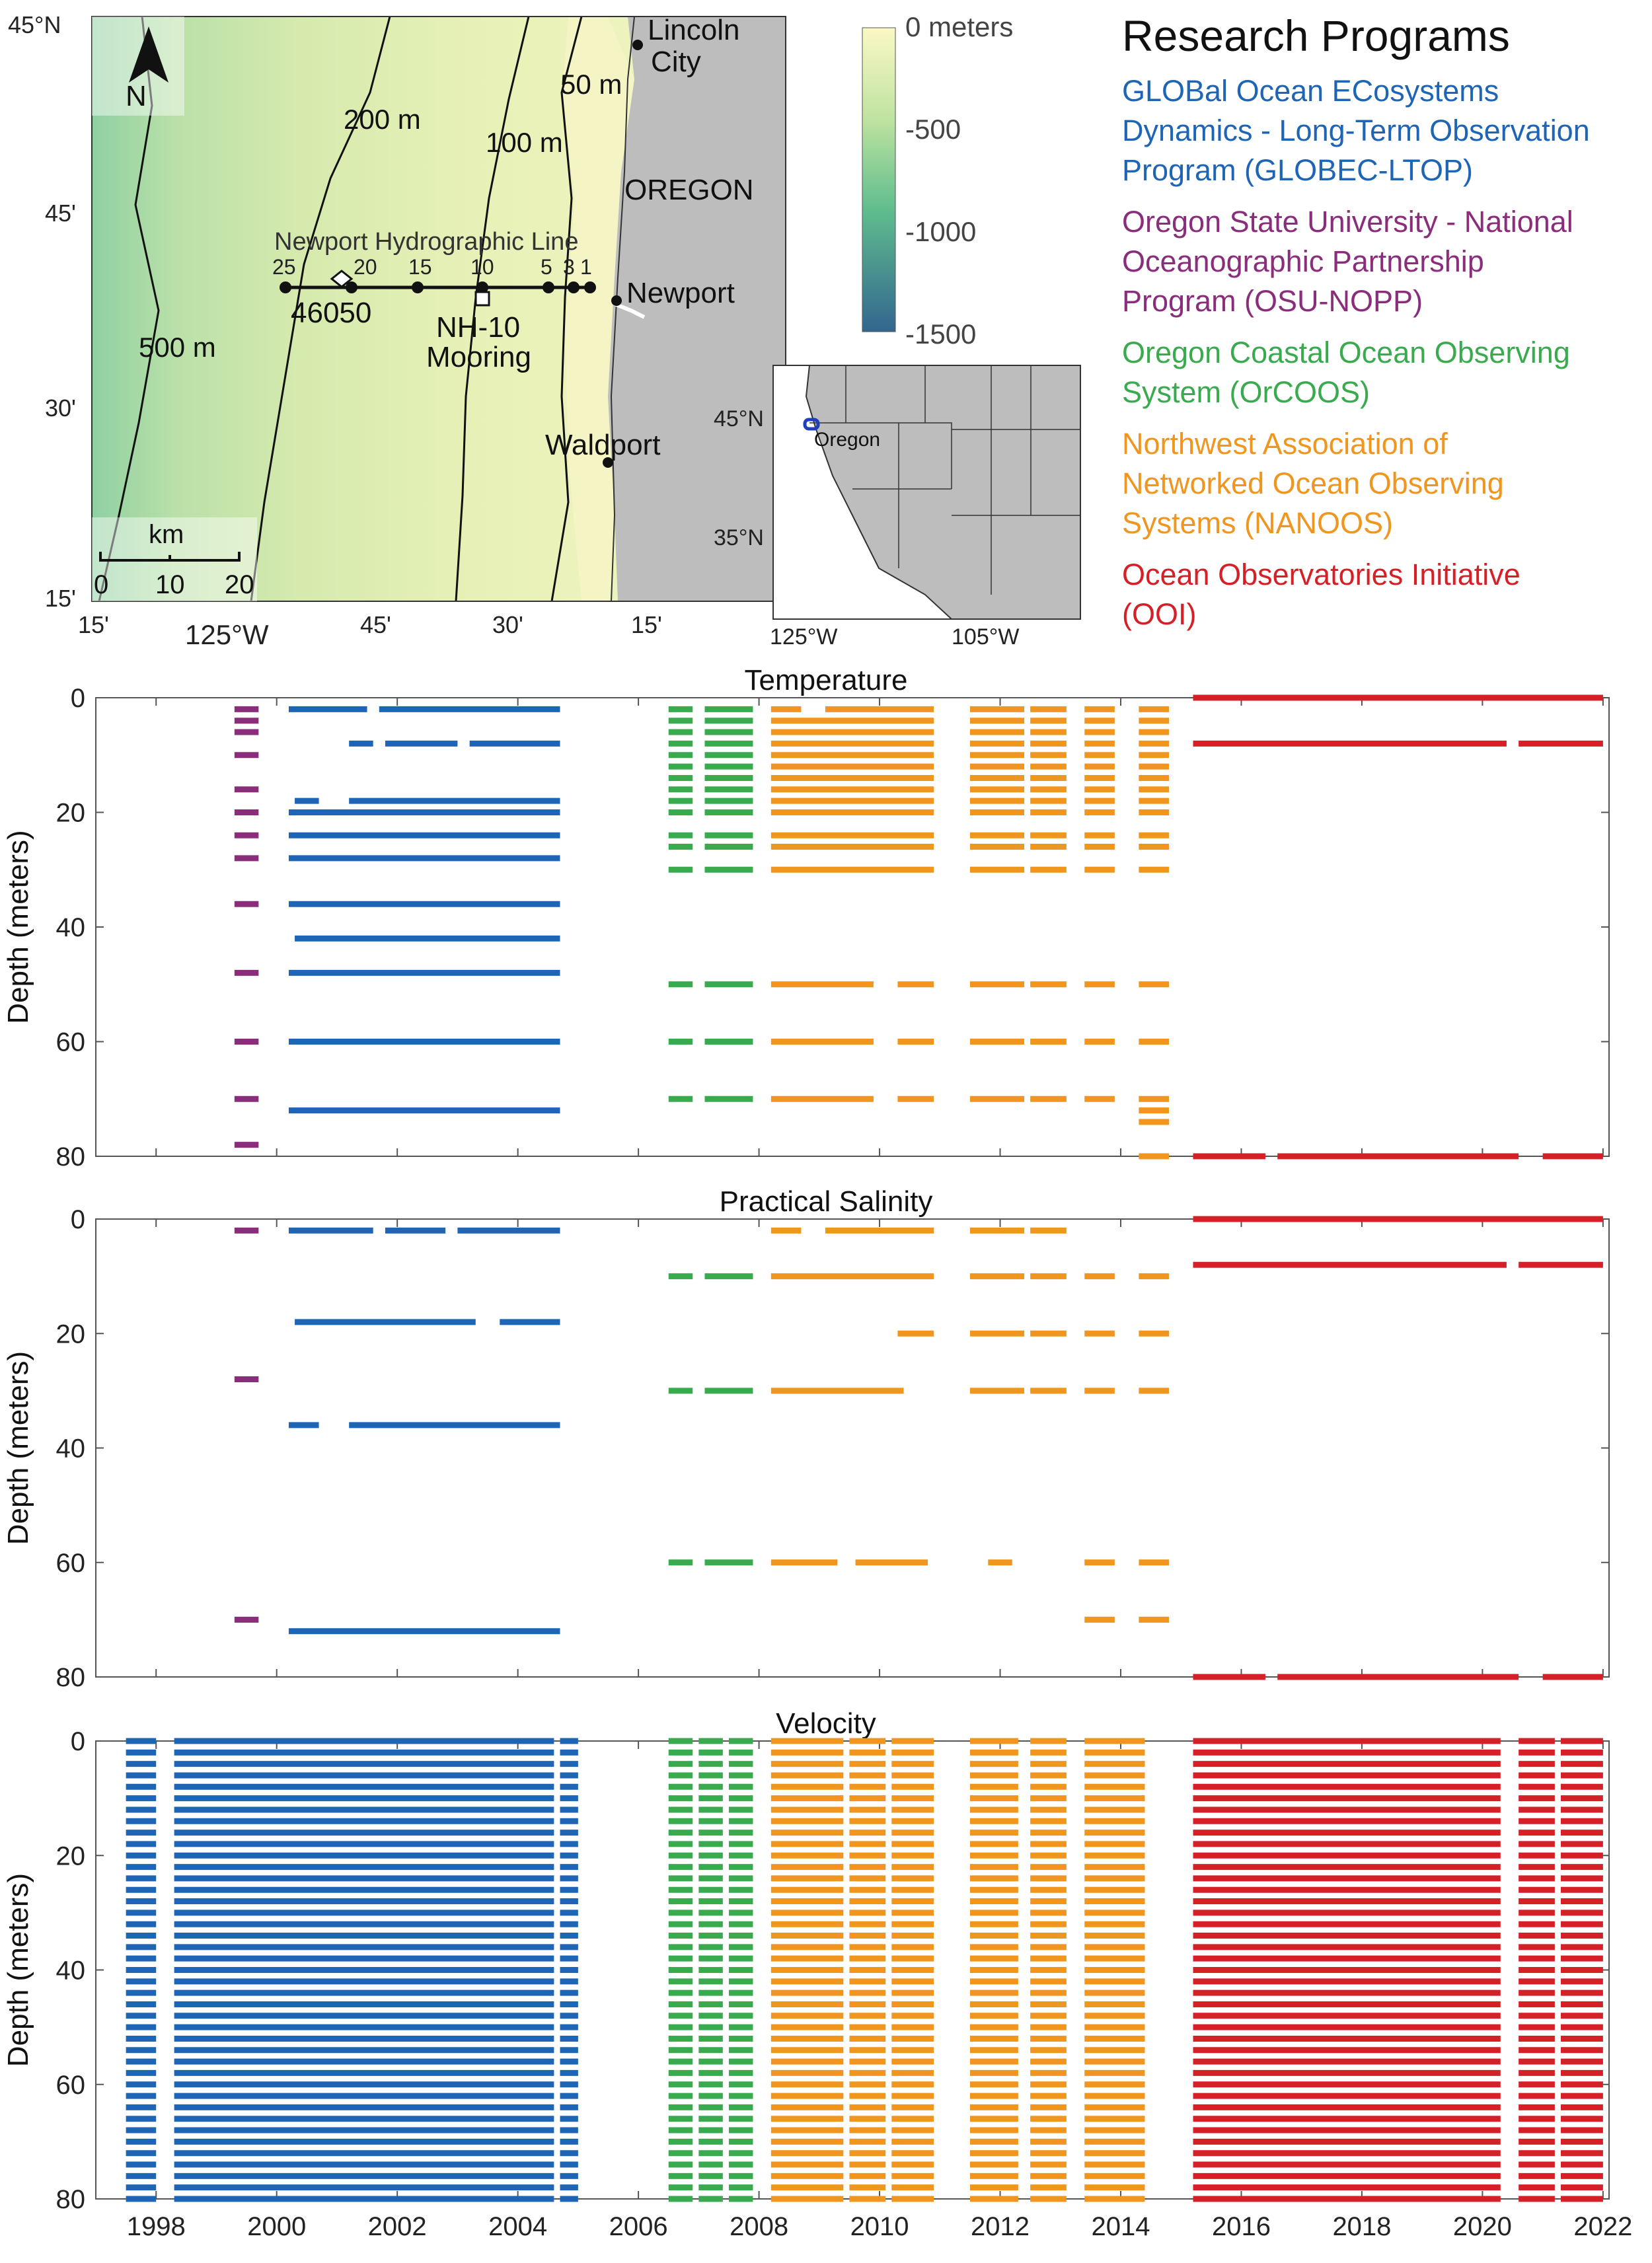  I want to click on lat-label-45n: 45°N, so click(34, 25).